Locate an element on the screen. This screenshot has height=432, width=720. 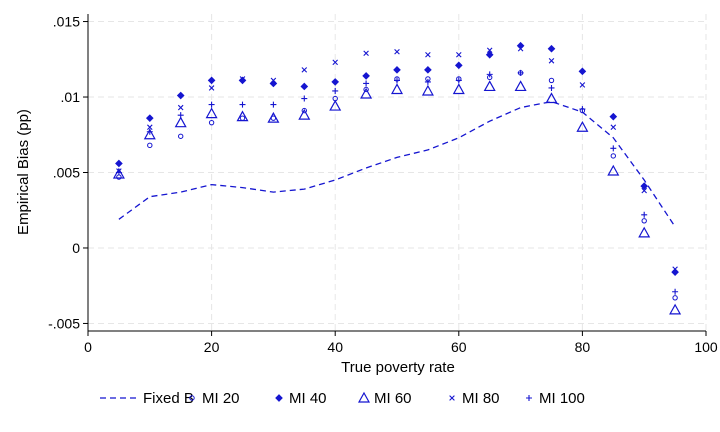
legend-item-mi-40: MI 40 is located at coordinates (301, 398).